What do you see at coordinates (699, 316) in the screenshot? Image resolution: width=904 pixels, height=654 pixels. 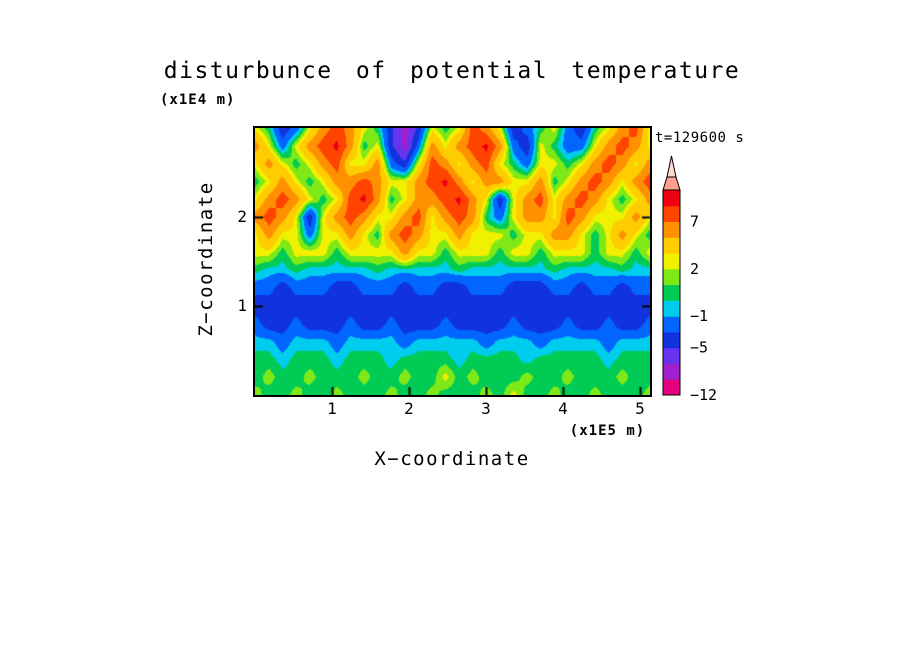 I see `colorbar-label: −1` at bounding box center [699, 316].